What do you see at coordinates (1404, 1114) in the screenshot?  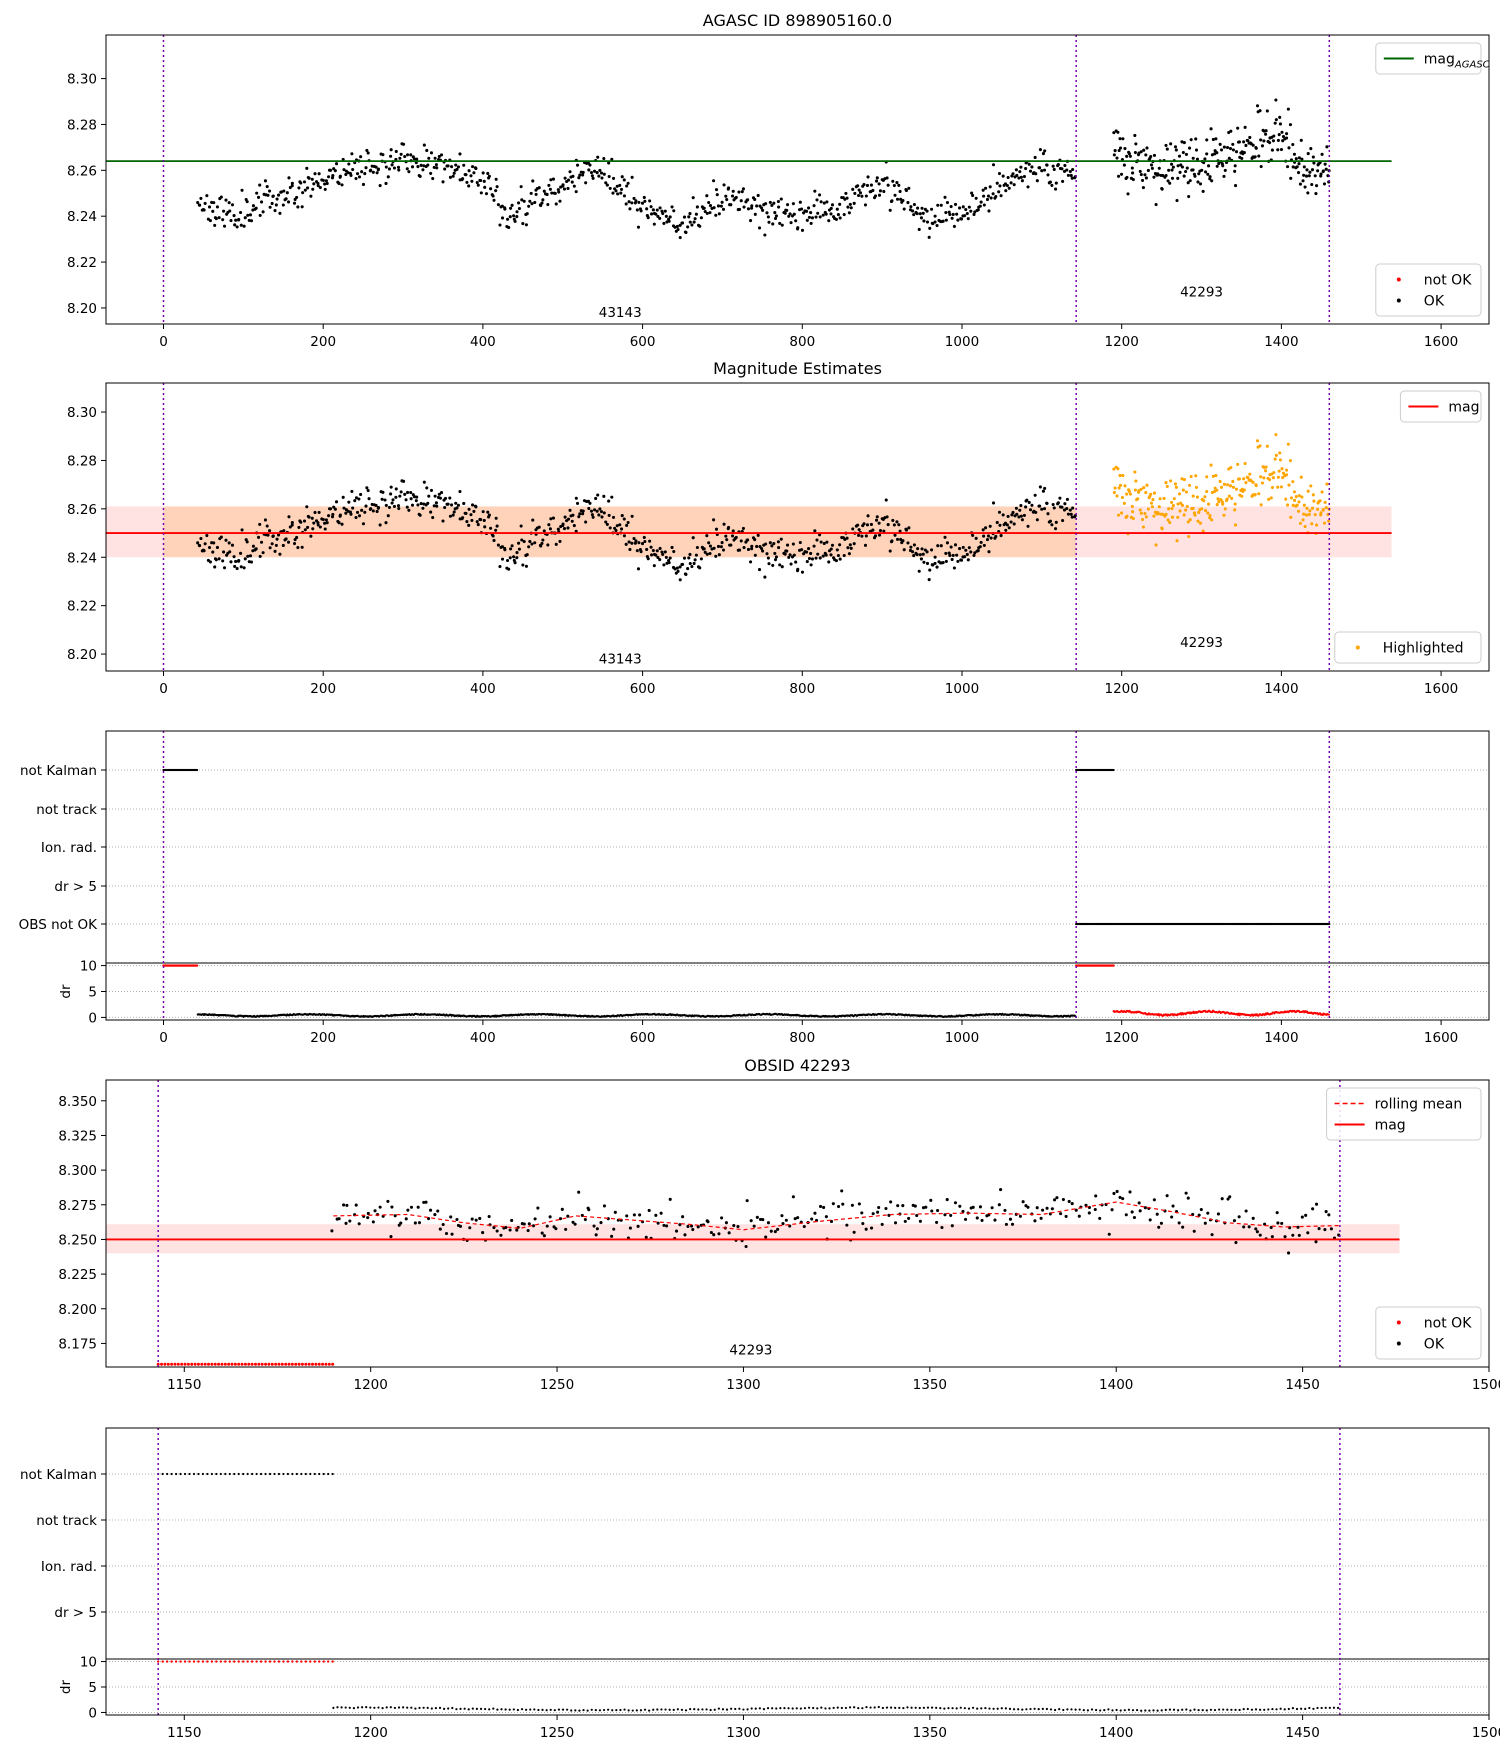 I see `legend-frame` at bounding box center [1404, 1114].